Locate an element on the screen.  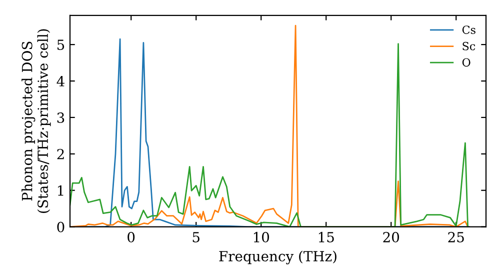
x-tick-label: 25 is located at coordinates (456, 237).